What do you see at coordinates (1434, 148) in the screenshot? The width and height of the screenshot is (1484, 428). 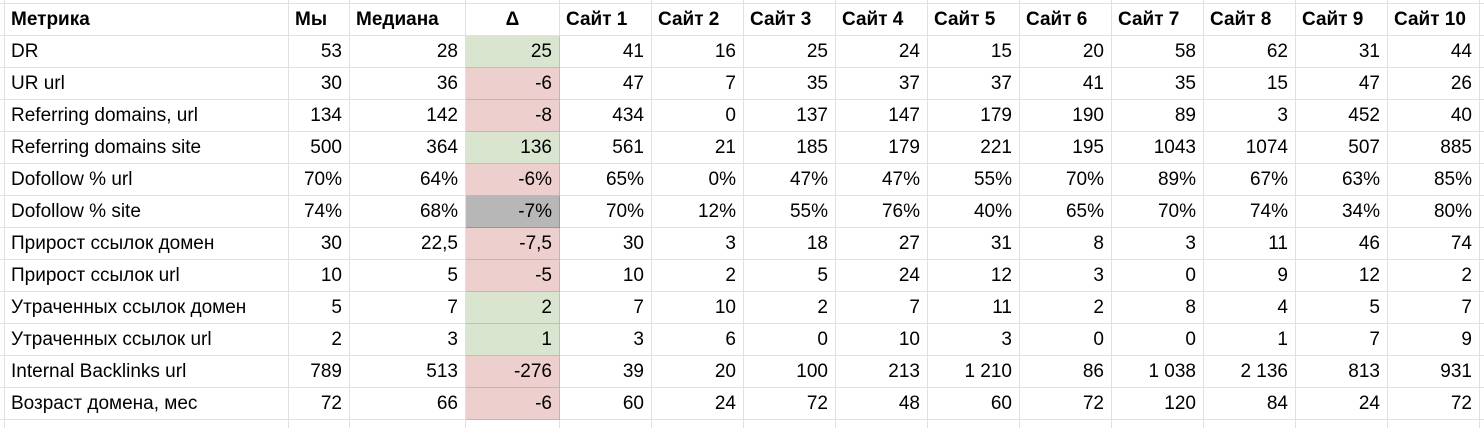 I see `cell-site-10: 885` at bounding box center [1434, 148].